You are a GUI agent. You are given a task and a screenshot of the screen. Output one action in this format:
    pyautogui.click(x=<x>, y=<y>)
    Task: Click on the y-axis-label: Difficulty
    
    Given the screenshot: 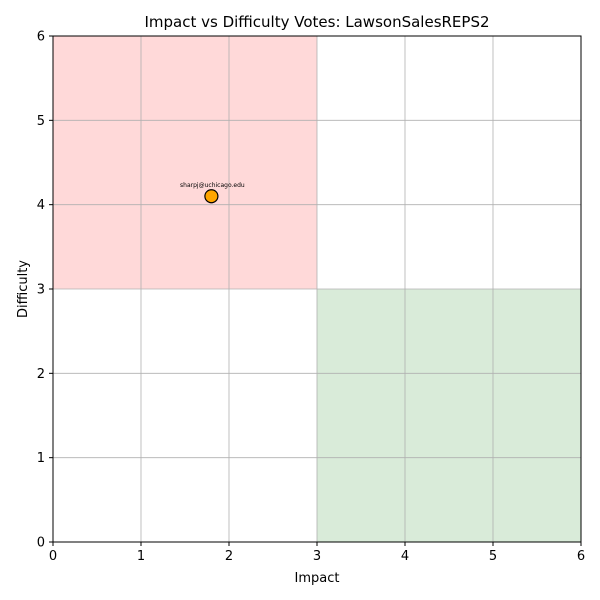 What is the action you would take?
    pyautogui.click(x=23, y=289)
    